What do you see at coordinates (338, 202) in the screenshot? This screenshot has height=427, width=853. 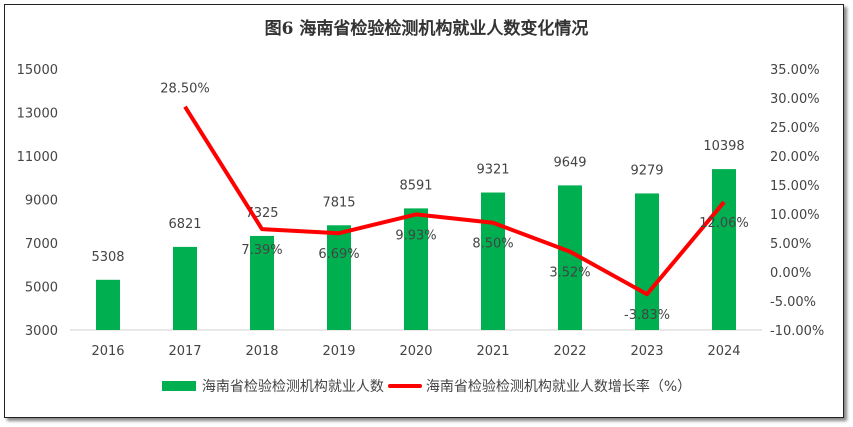 I see `bar-data-label: 7815` at bounding box center [338, 202].